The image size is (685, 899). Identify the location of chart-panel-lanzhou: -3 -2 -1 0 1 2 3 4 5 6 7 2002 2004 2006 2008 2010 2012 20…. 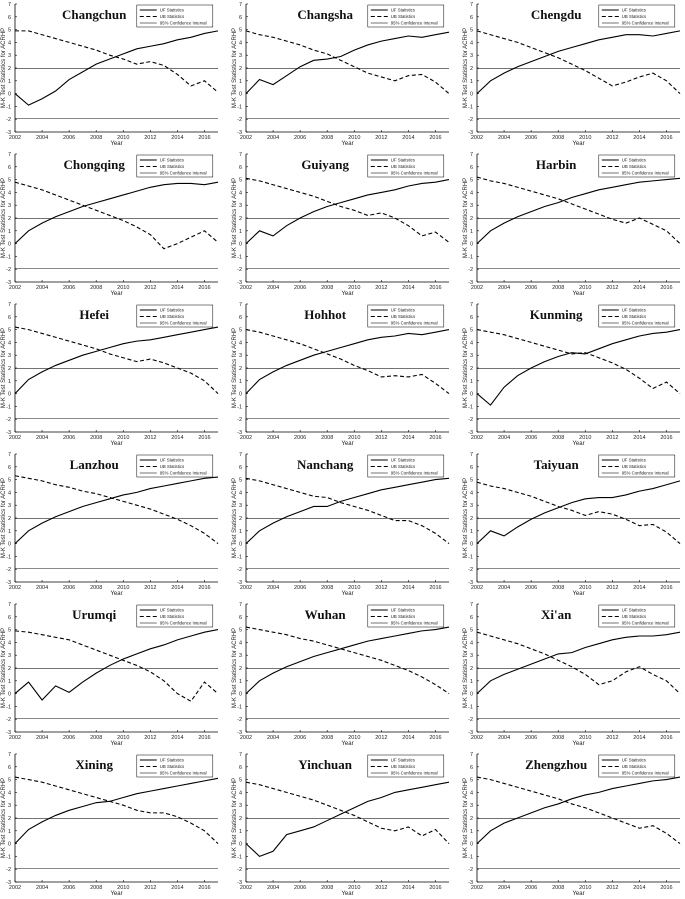
(110, 524).